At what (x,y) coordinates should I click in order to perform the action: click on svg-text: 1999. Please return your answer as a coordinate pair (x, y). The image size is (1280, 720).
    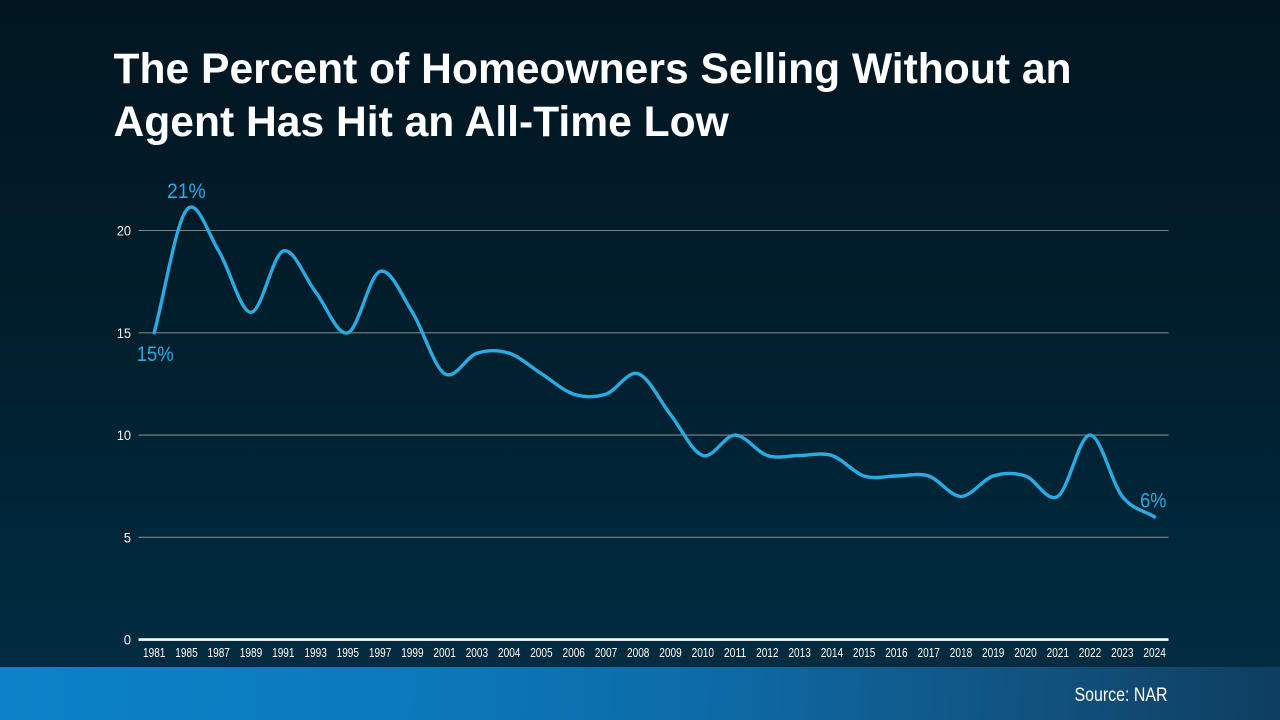
    Looking at the image, I should click on (412, 652).